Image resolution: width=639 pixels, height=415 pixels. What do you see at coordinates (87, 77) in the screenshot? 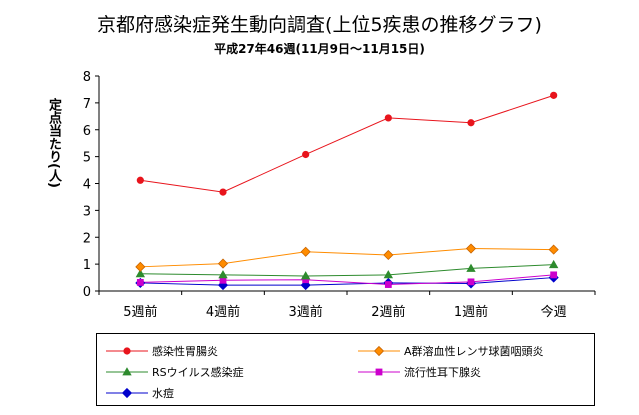
I see `y-tick-label: 8` at bounding box center [87, 77].